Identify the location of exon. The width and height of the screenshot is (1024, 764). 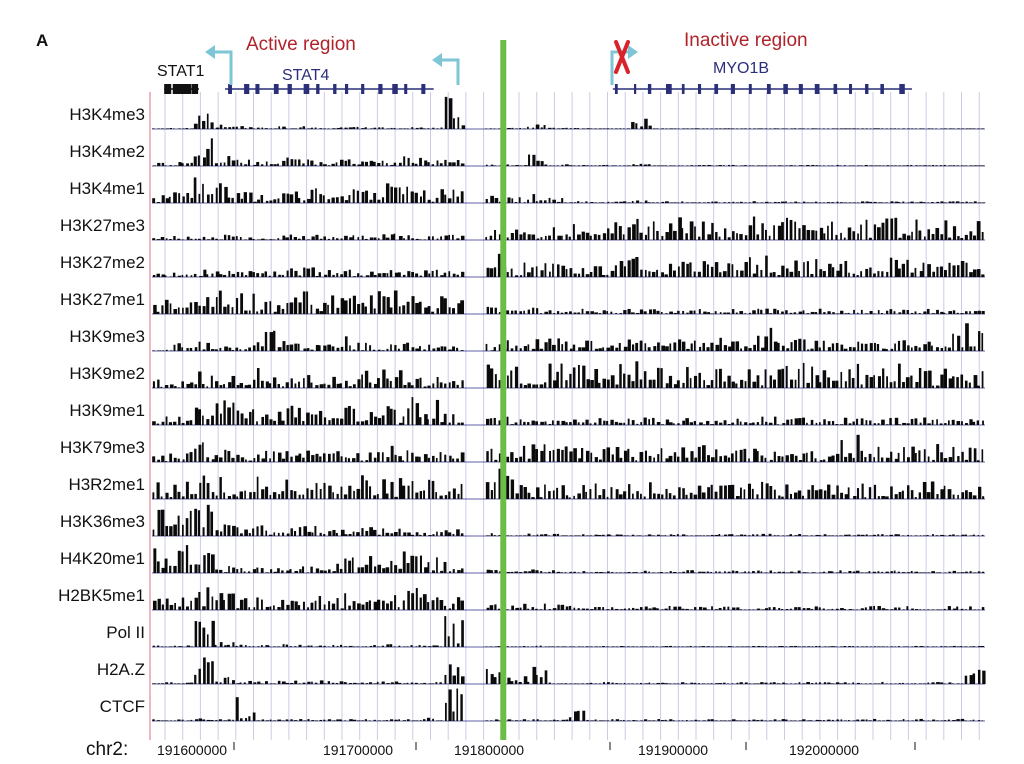
(179, 89).